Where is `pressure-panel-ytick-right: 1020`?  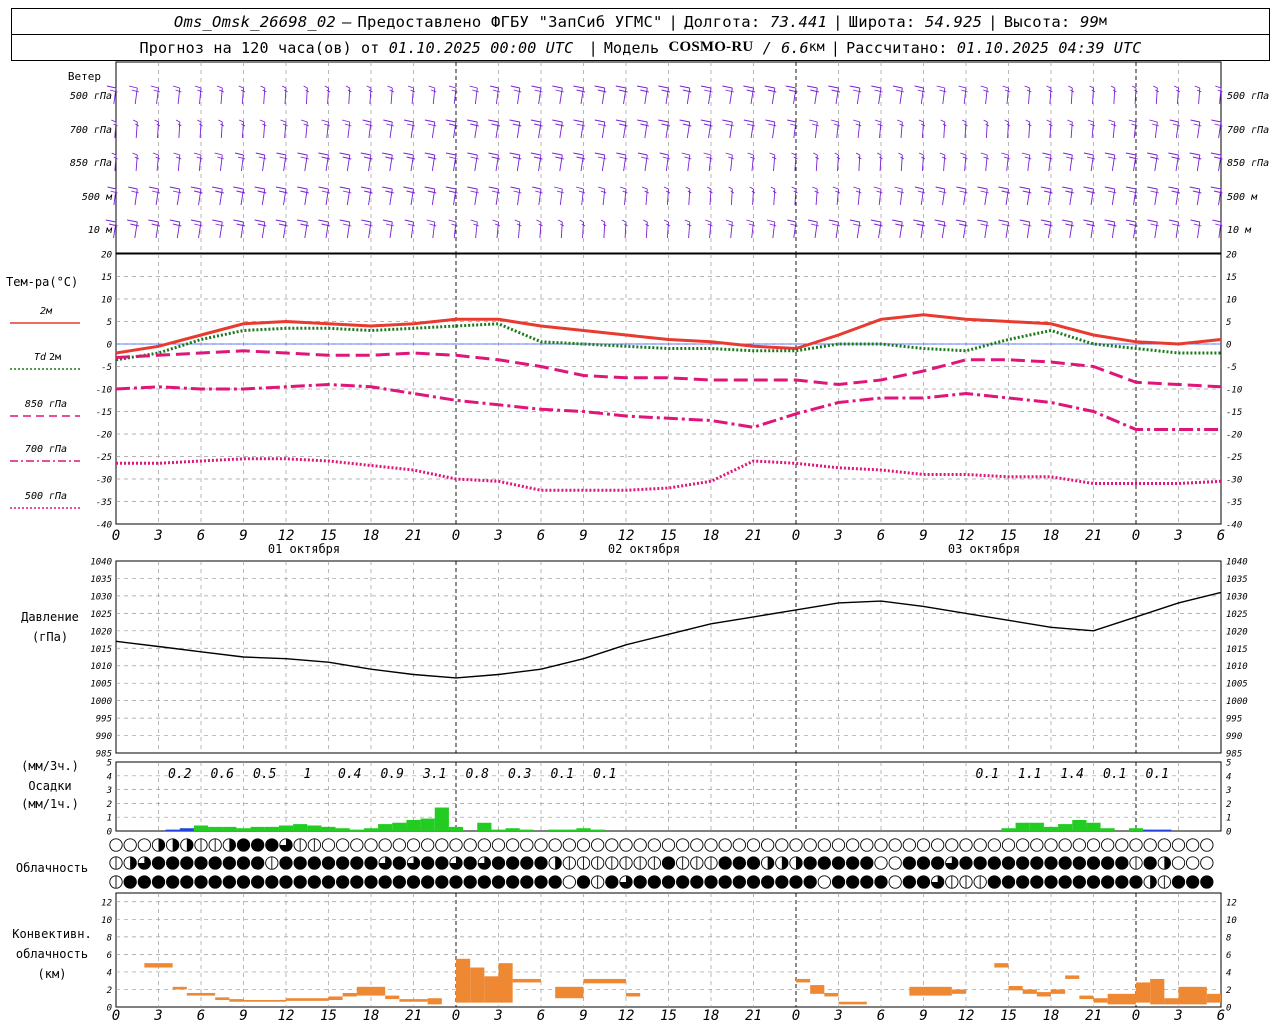 pressure-panel-ytick-right: 1020 is located at coordinates (1237, 632).